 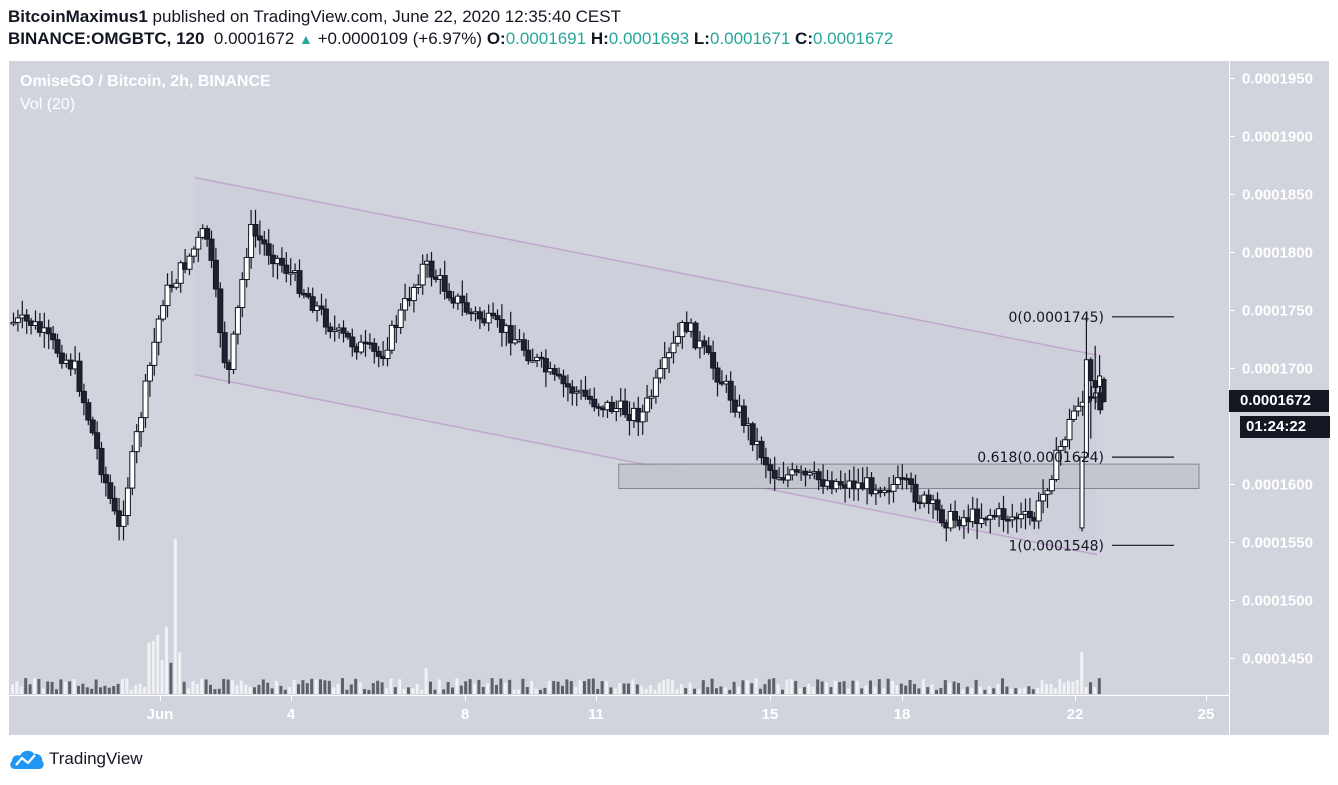 I want to click on time-axis: Jun 4 8 11 15 18 22 25, so click(x=619, y=715).